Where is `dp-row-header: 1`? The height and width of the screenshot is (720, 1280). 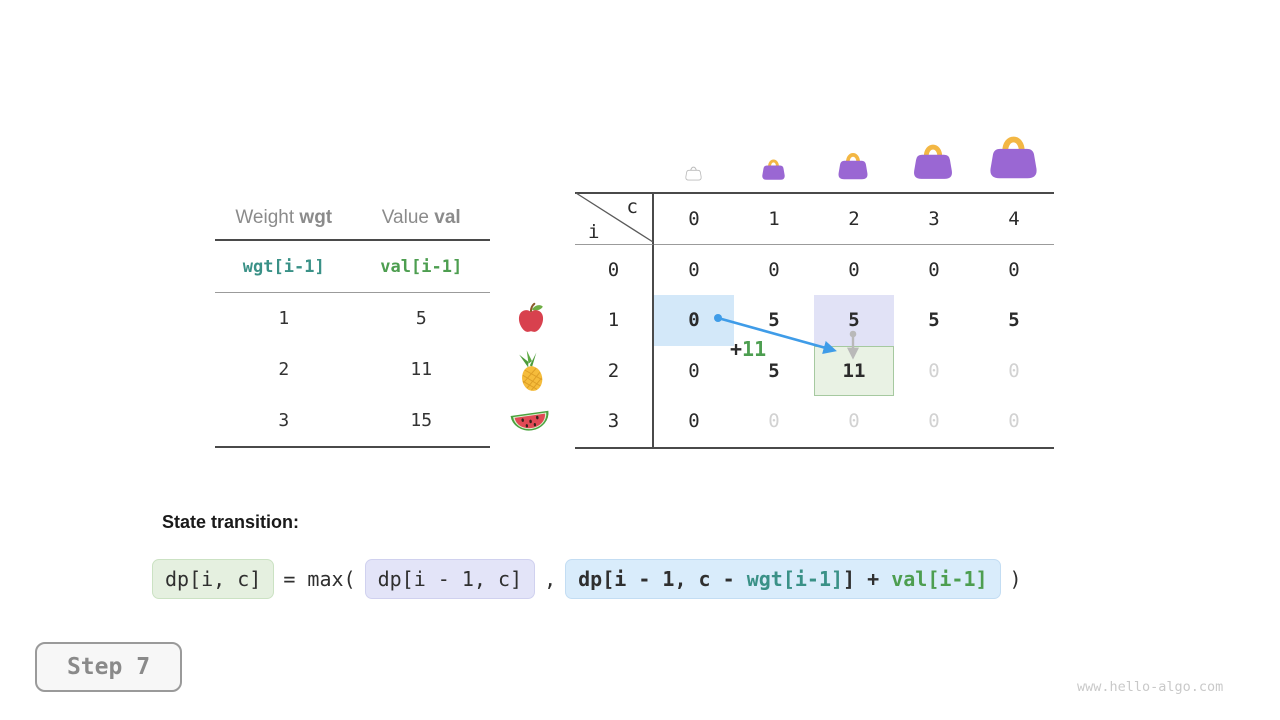 dp-row-header: 1 is located at coordinates (614, 320).